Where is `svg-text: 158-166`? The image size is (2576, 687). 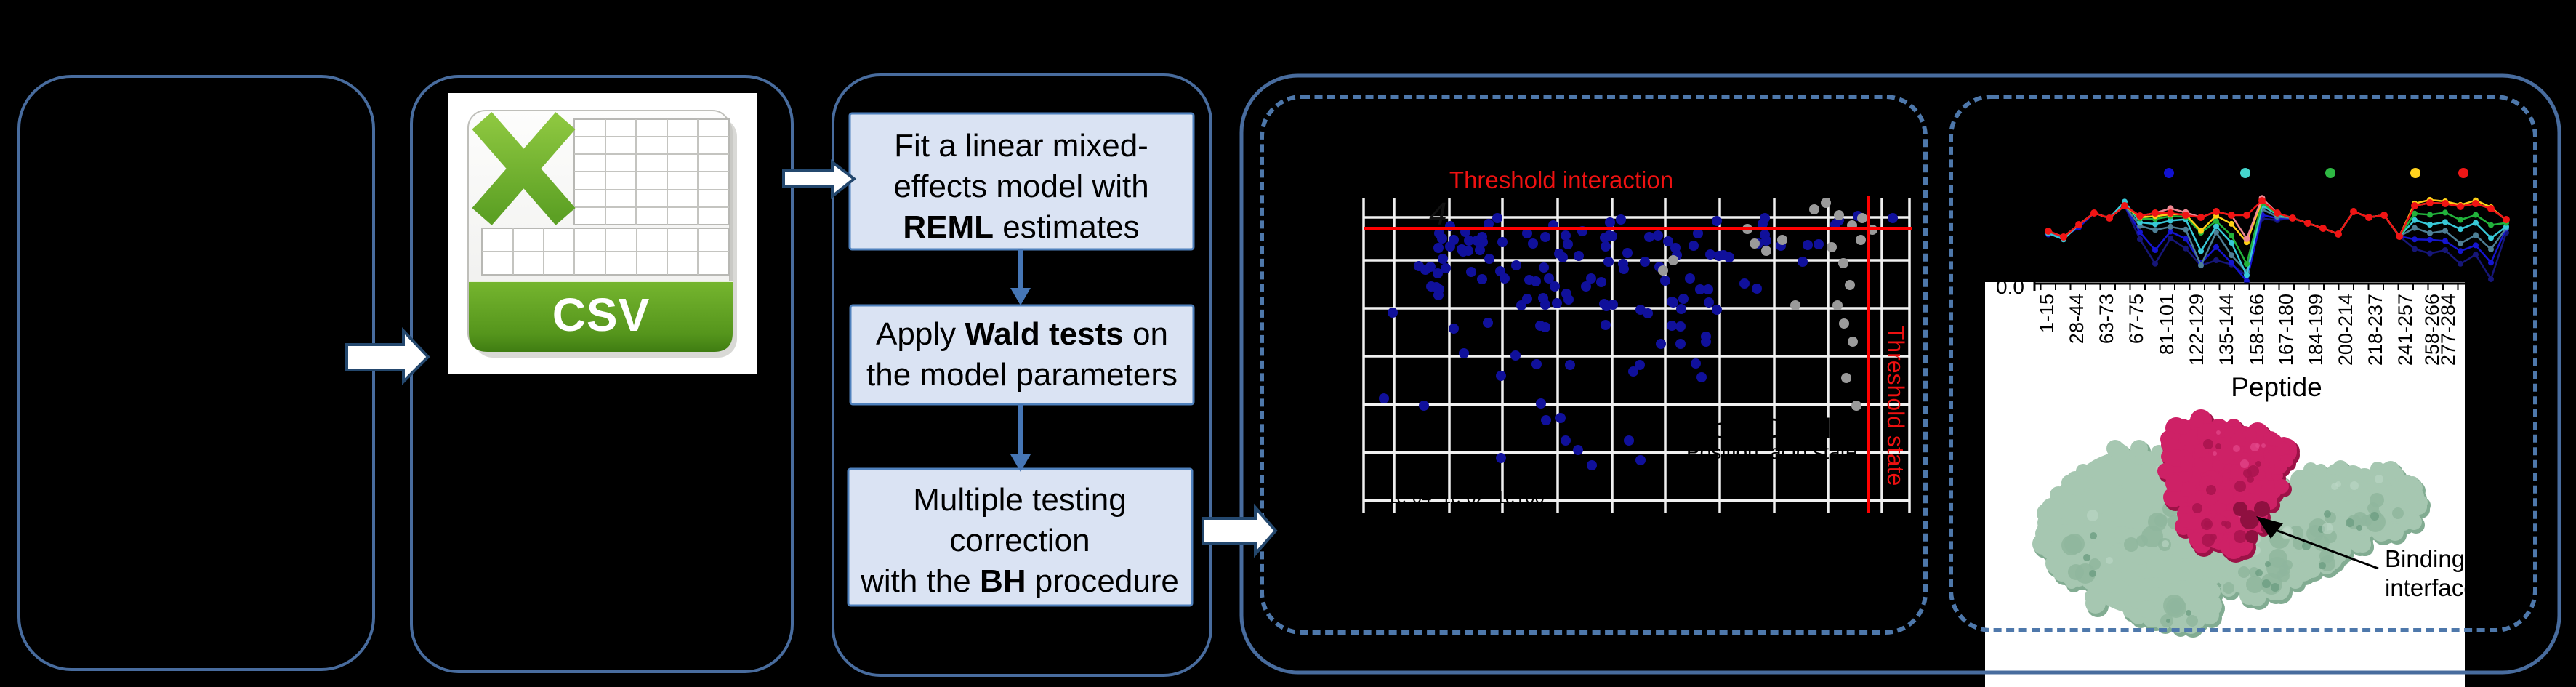 svg-text: 158-166 is located at coordinates (2257, 330).